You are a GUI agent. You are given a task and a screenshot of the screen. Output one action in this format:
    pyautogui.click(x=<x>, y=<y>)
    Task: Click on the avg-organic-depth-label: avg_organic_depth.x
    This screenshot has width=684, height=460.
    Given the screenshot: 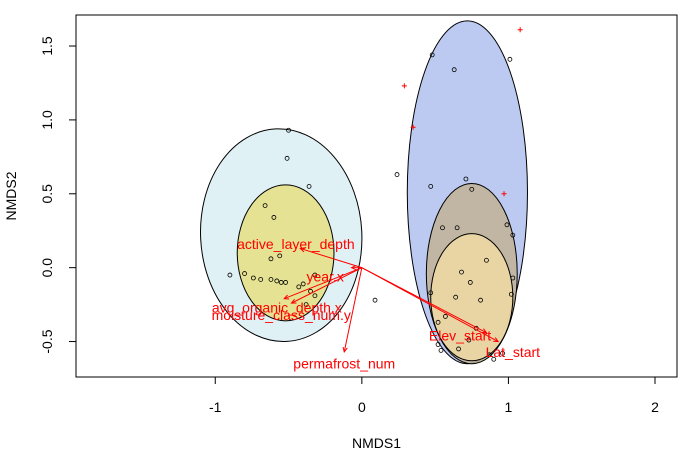 What is the action you would take?
    pyautogui.click(x=277, y=308)
    